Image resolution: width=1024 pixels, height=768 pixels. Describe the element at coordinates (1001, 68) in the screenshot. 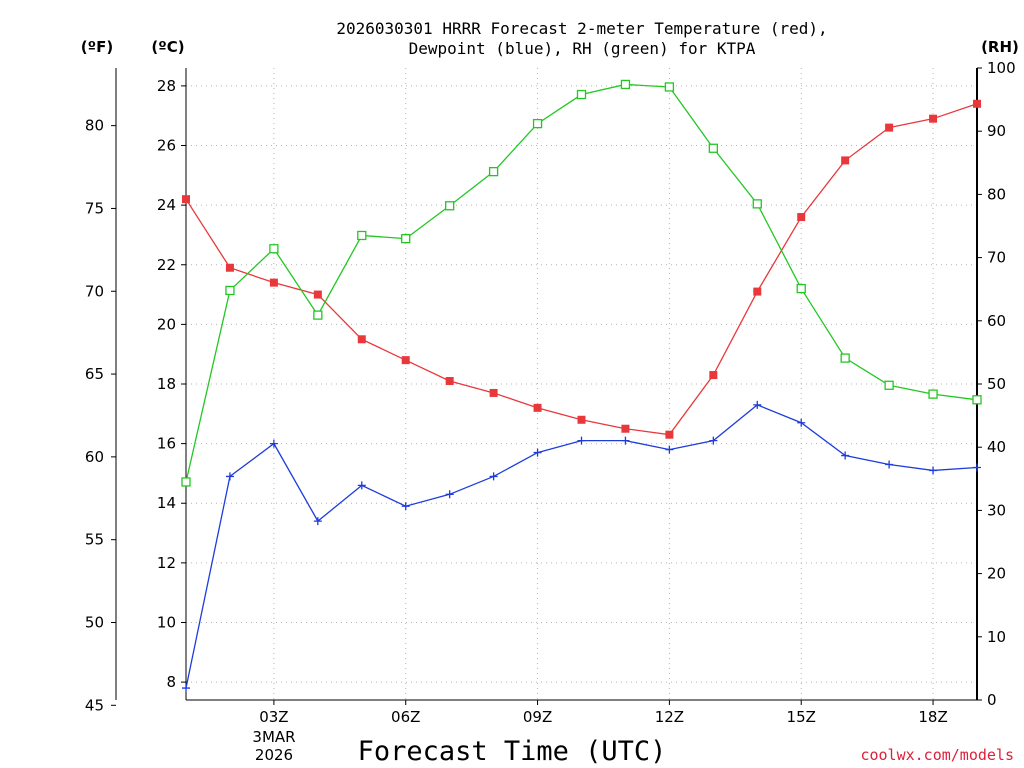

I see `rh-tick-label: 100` at that location.